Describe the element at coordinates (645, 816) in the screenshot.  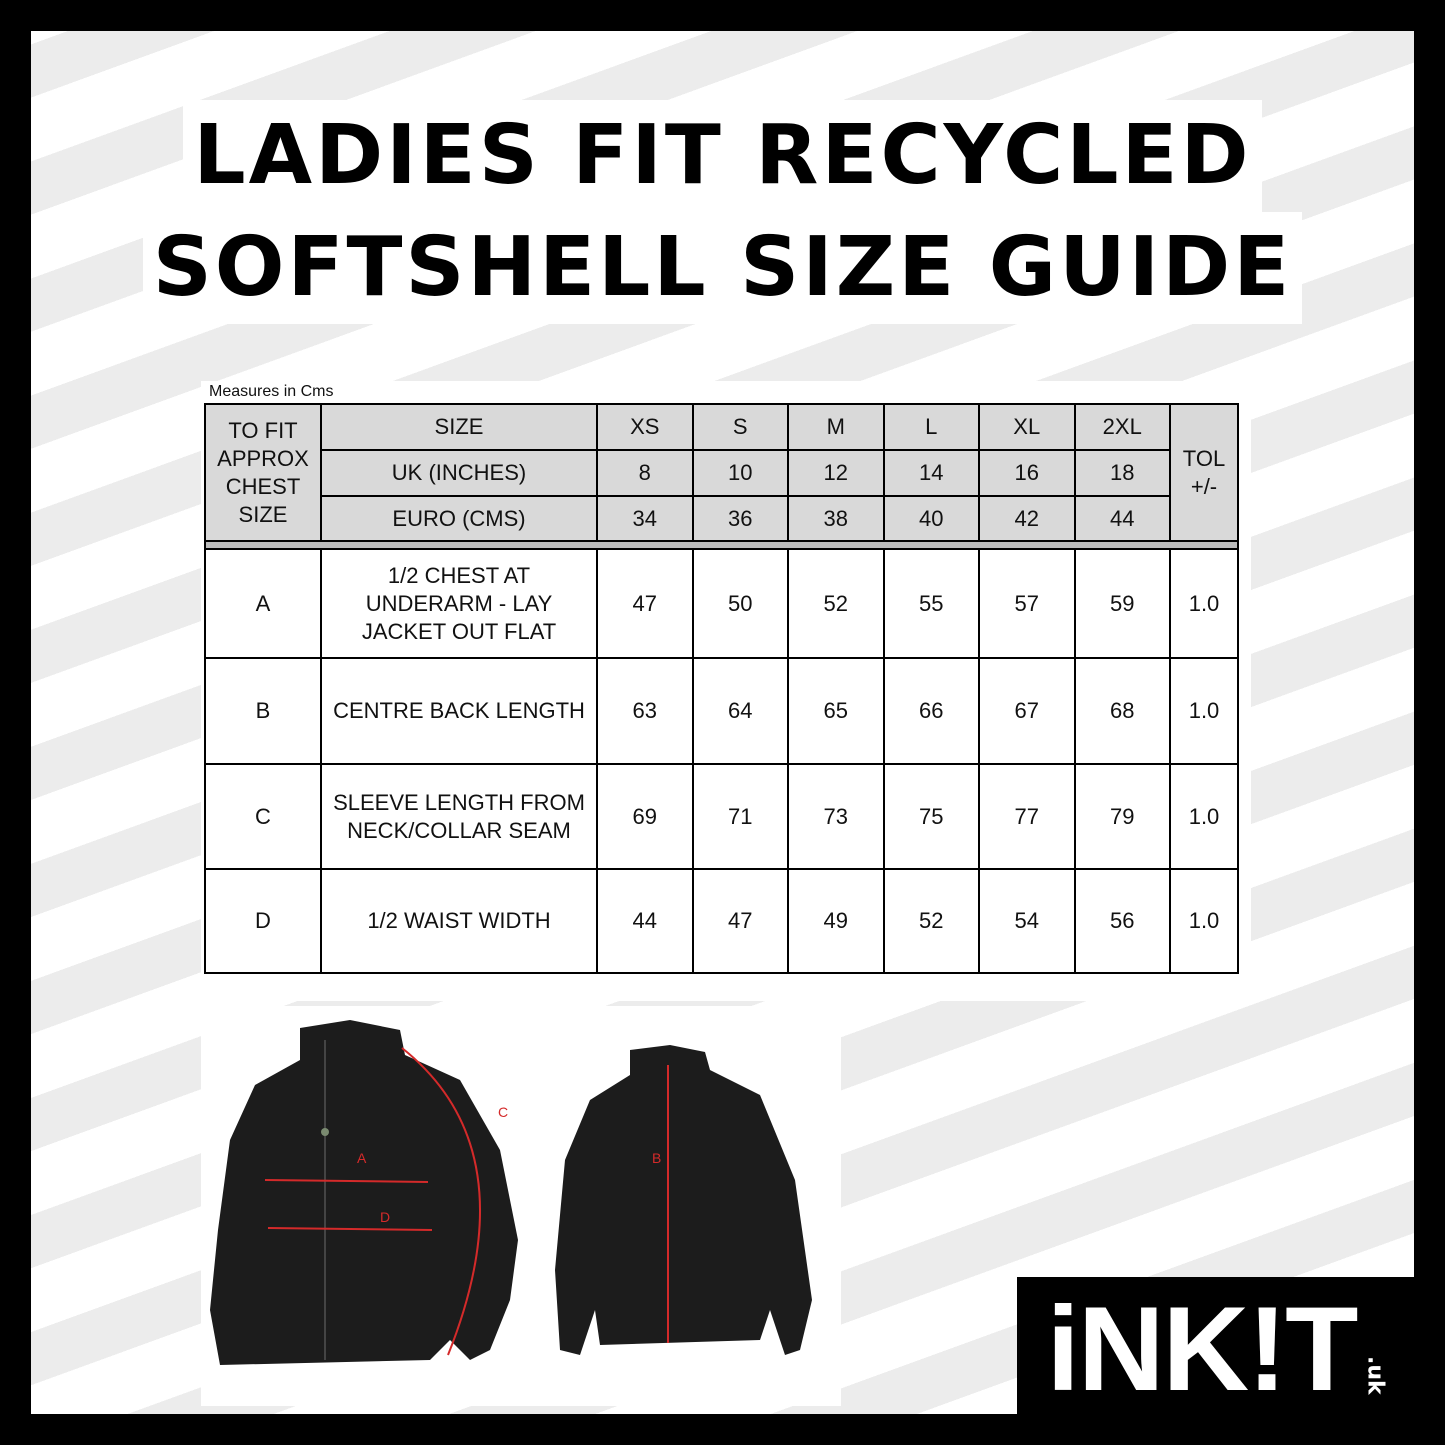
I see `measure-value: 69` at that location.